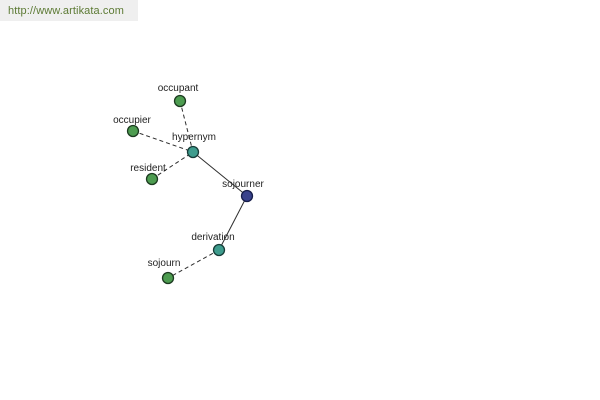 The width and height of the screenshot is (600, 400). Describe the element at coordinates (219, 250) in the screenshot. I see `graph-node-derivation` at that location.